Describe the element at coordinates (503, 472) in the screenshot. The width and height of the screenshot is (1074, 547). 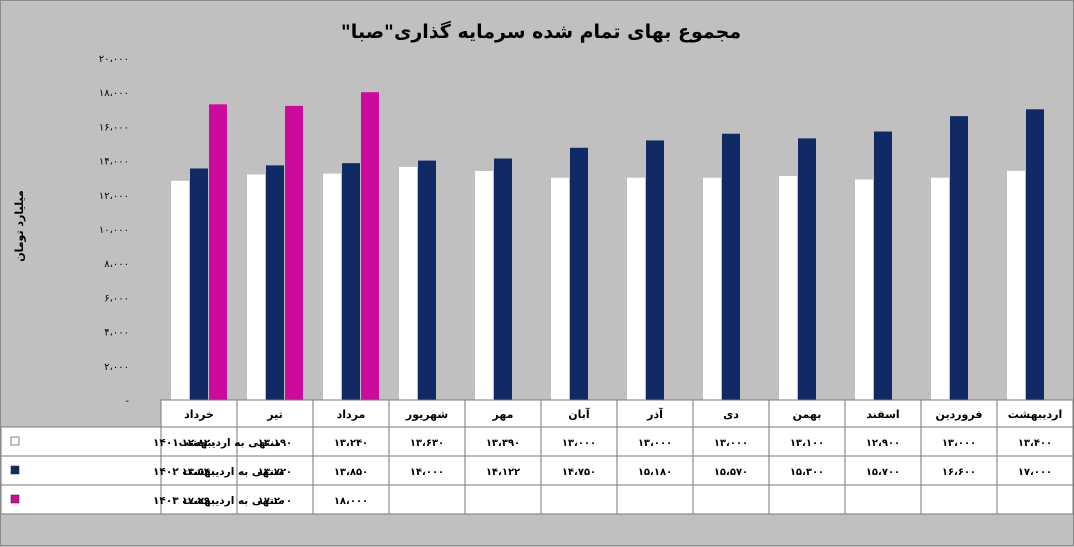
I see `data-label: ۱۴،۱۲۲` at that location.